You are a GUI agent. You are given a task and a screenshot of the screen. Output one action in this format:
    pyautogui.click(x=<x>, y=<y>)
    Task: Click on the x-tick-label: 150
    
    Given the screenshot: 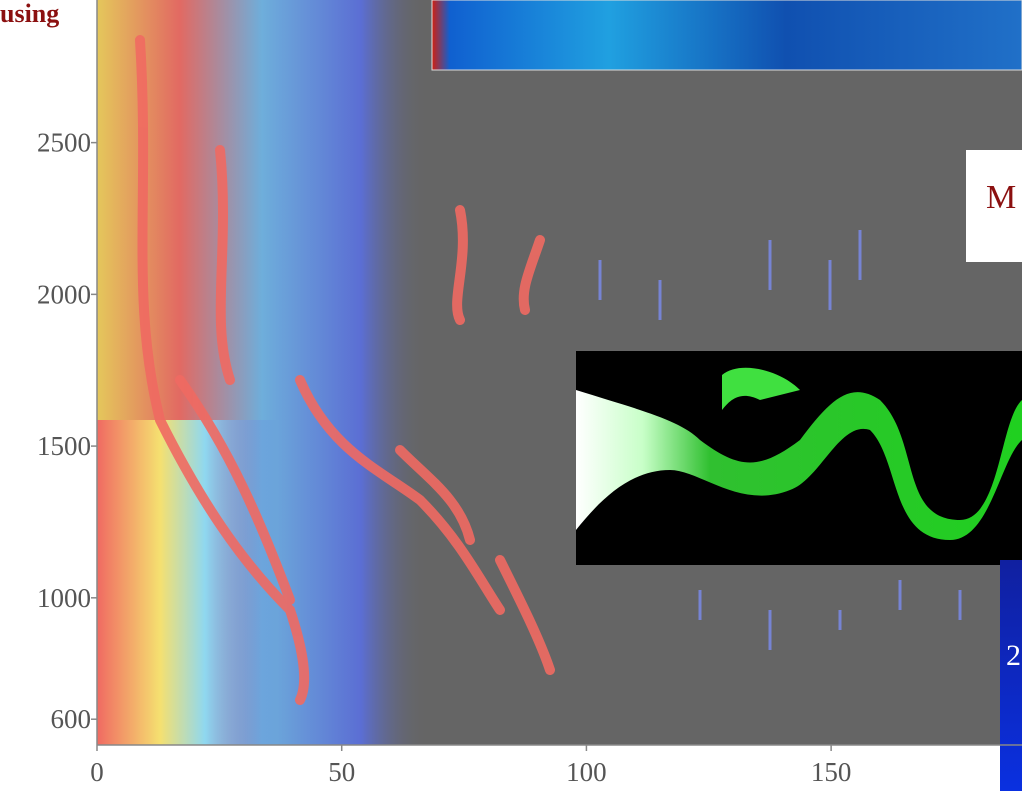 What is the action you would take?
    pyautogui.click(x=831, y=772)
    